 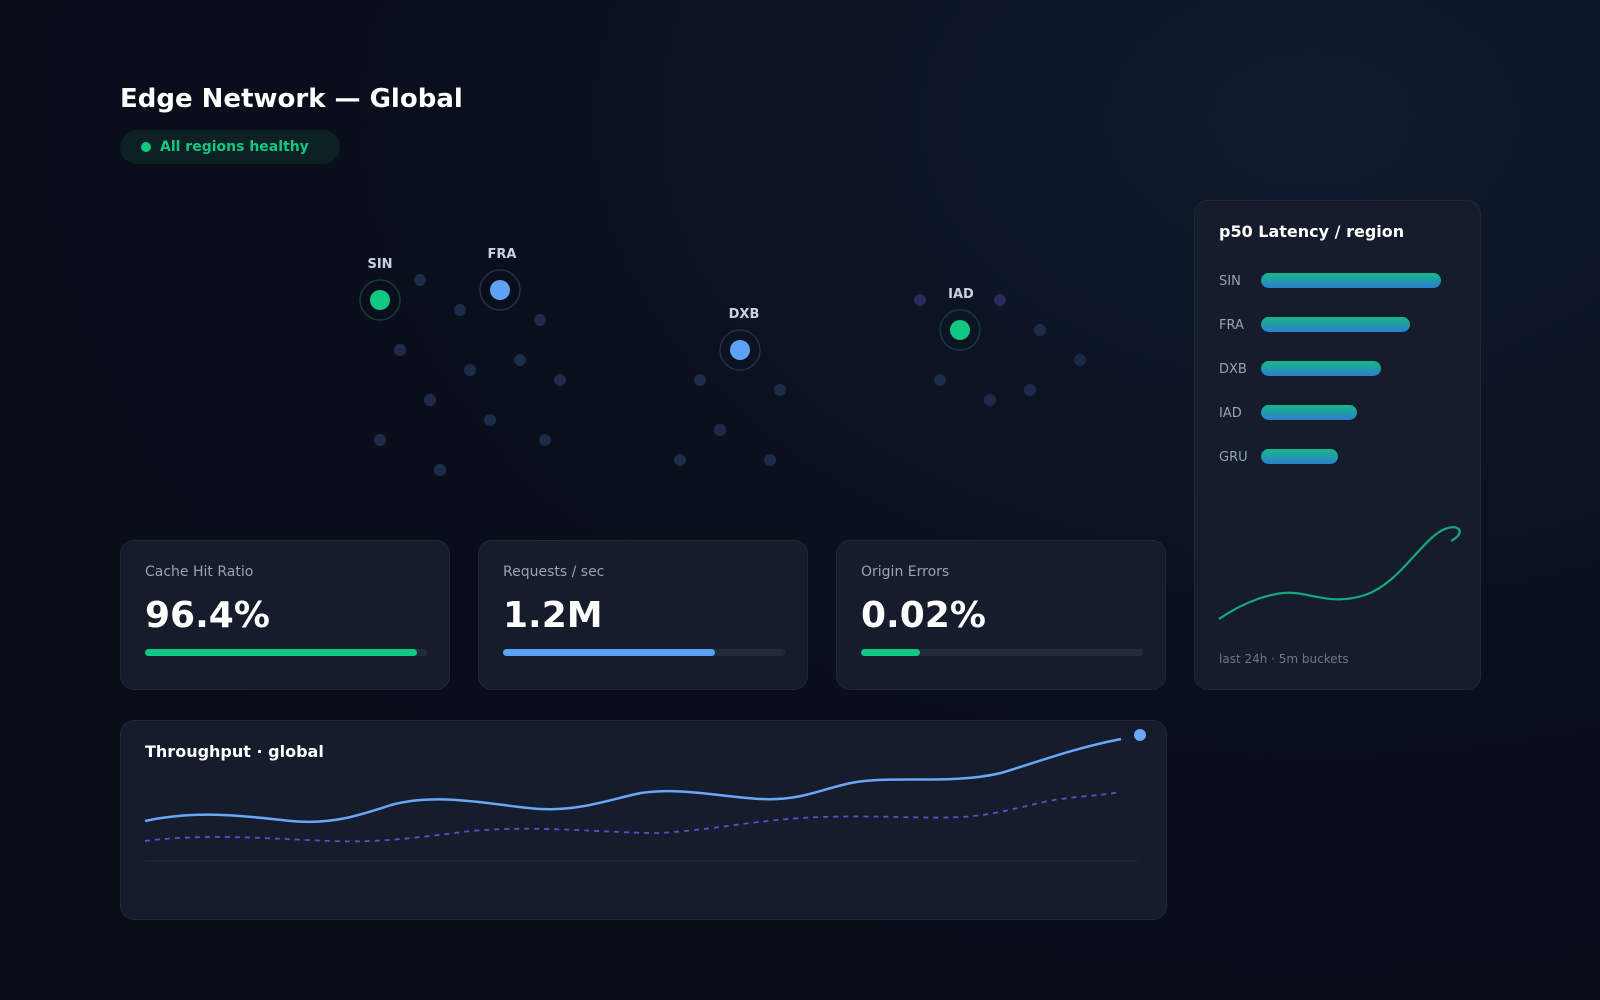 I want to click on latency-region-label: FRA, so click(x=1231, y=325).